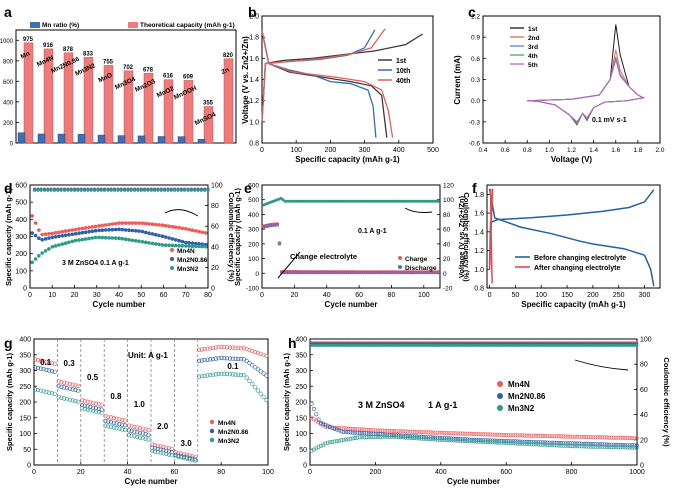 The image size is (675, 493). I want to click on y-tick-label: 300, so click(301, 371).